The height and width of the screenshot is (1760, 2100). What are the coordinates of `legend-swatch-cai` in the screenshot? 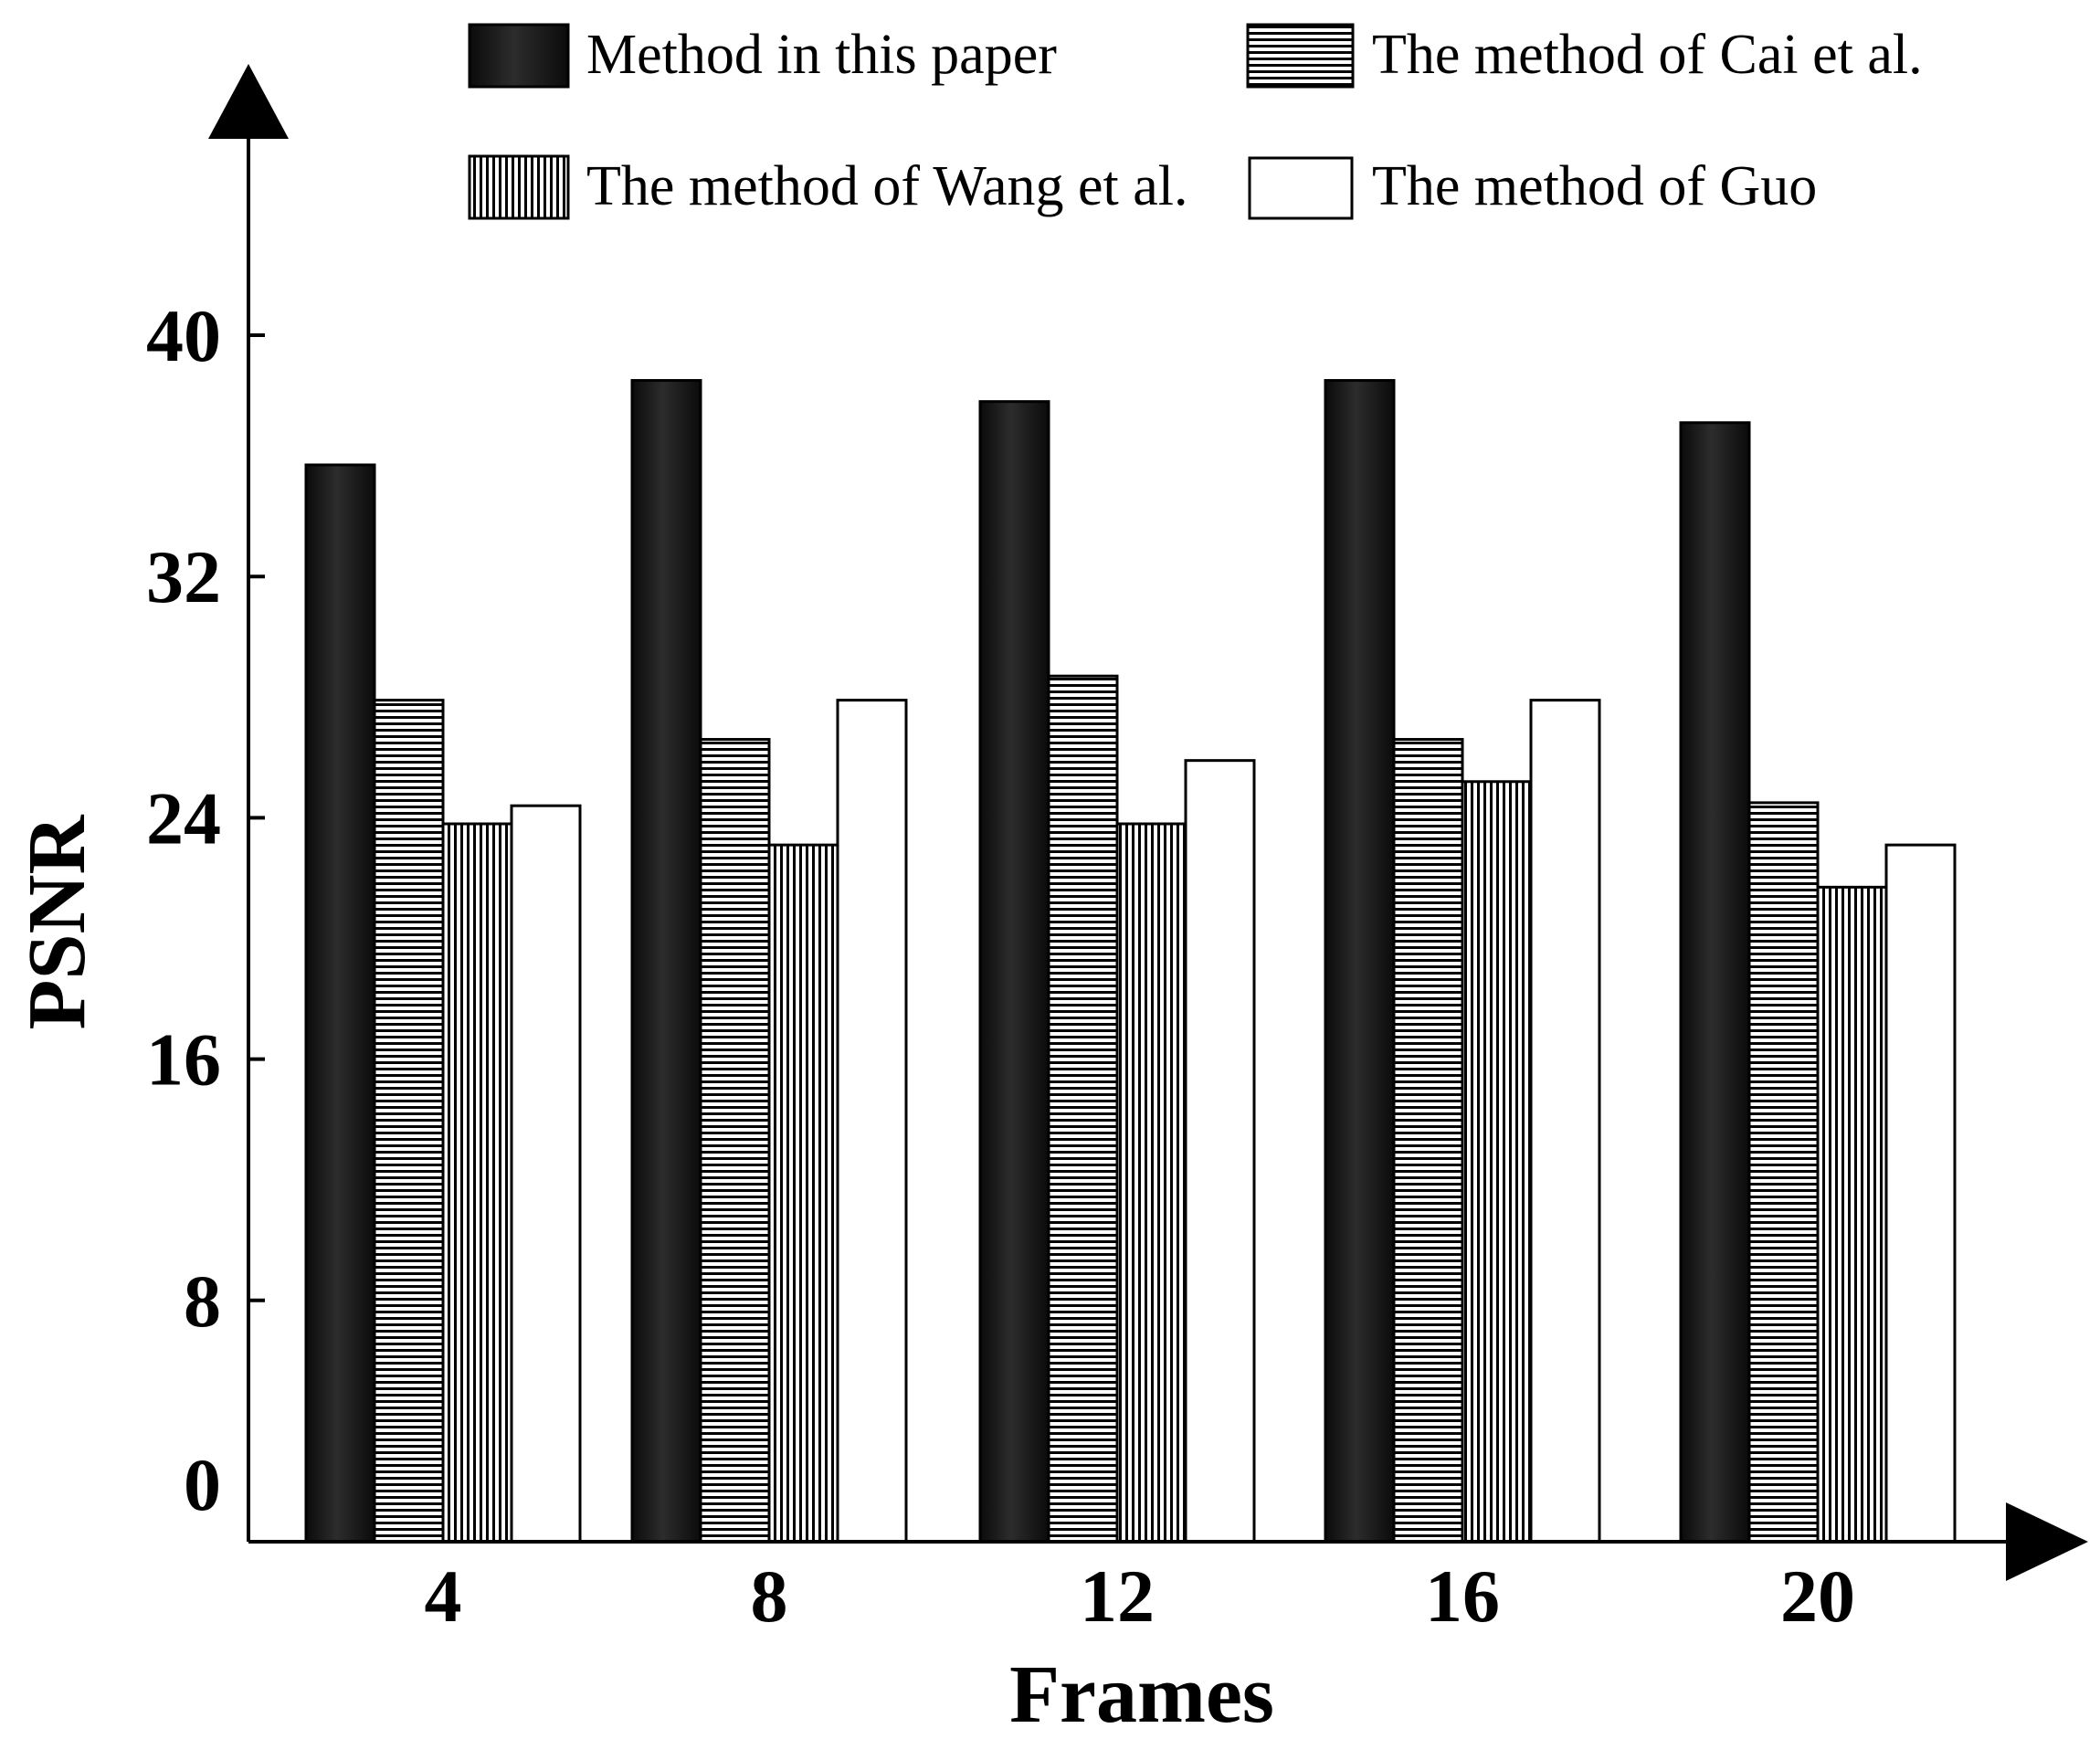 It's located at (1300, 56).